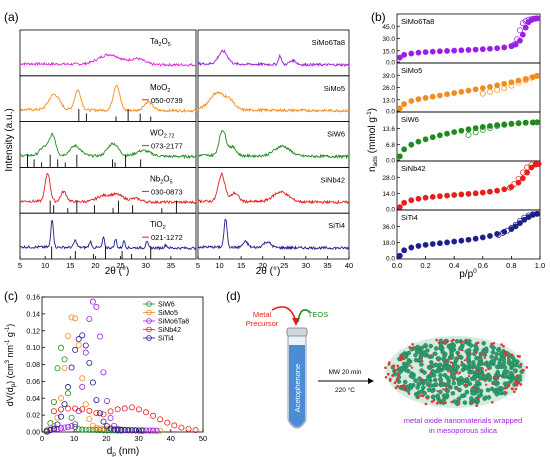 The width and height of the screenshot is (550, 457). I want to click on x-tick-label: 20, so click(263, 265).